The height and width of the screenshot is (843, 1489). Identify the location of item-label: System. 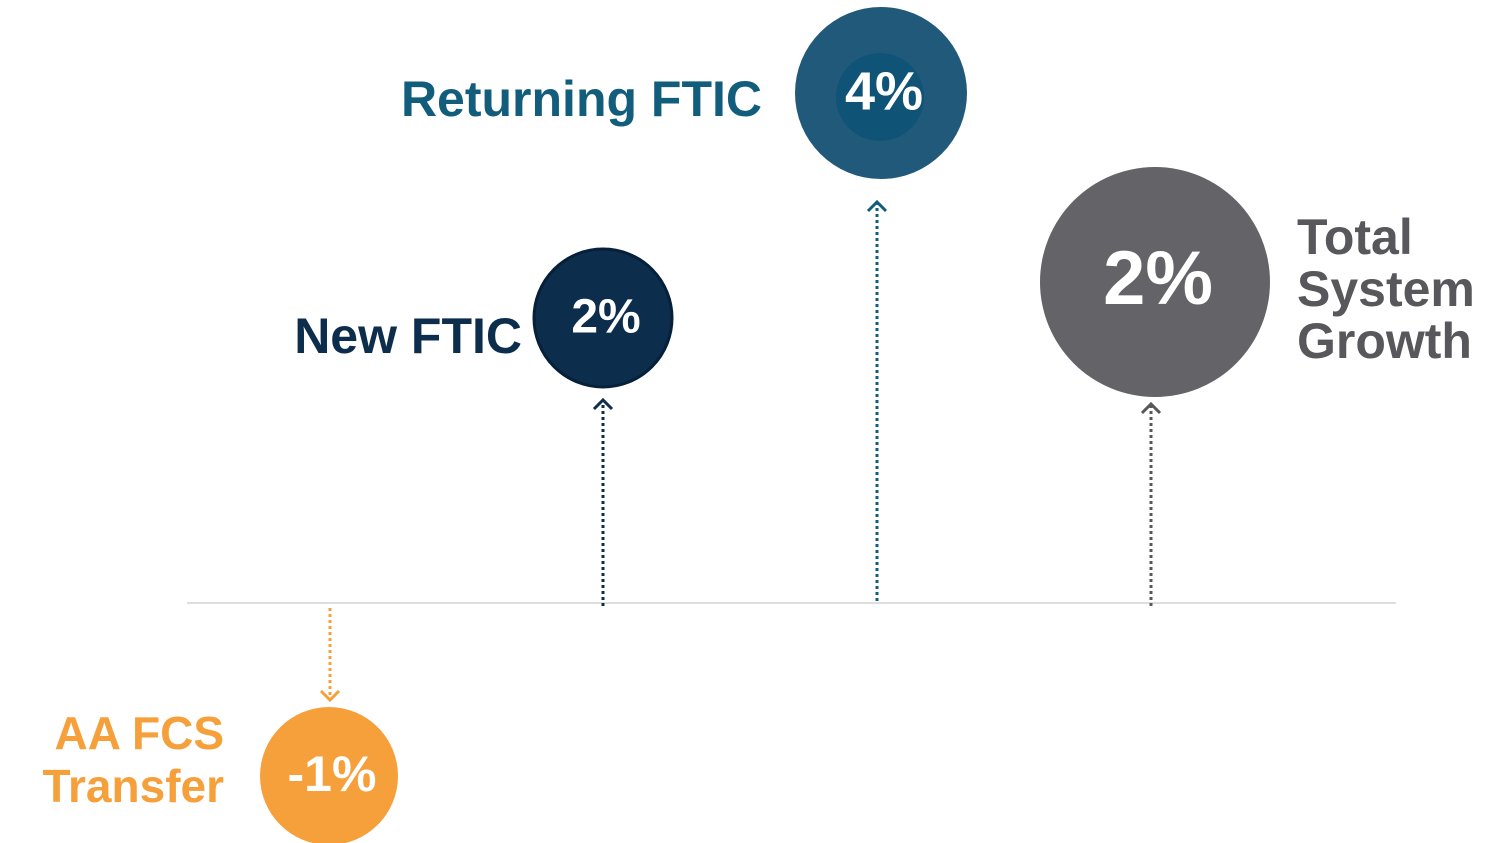
(1386, 289).